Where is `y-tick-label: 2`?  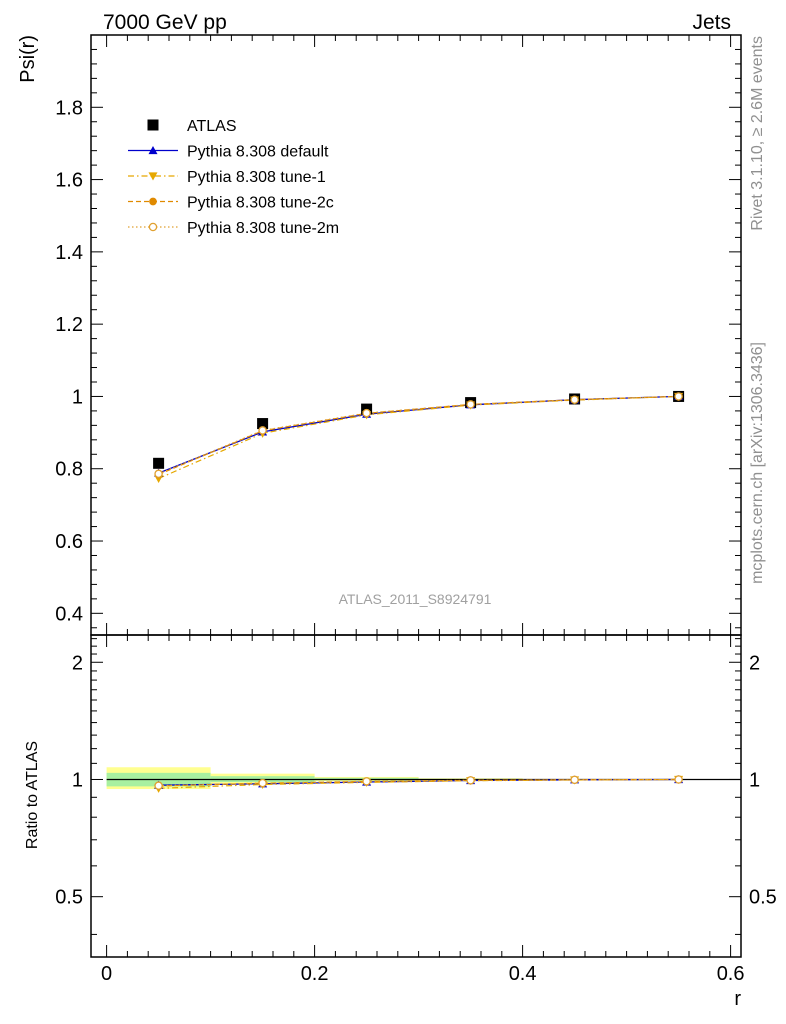 y-tick-label: 2 is located at coordinates (77, 663).